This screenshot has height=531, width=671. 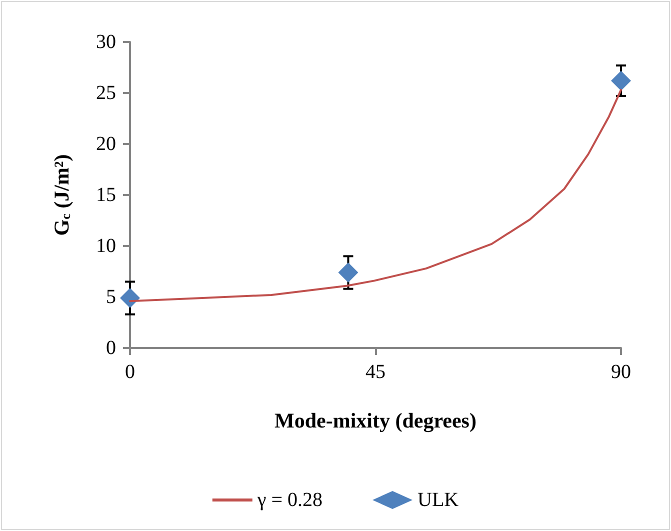 I want to click on y-tick-label: 30, so click(x=106, y=42).